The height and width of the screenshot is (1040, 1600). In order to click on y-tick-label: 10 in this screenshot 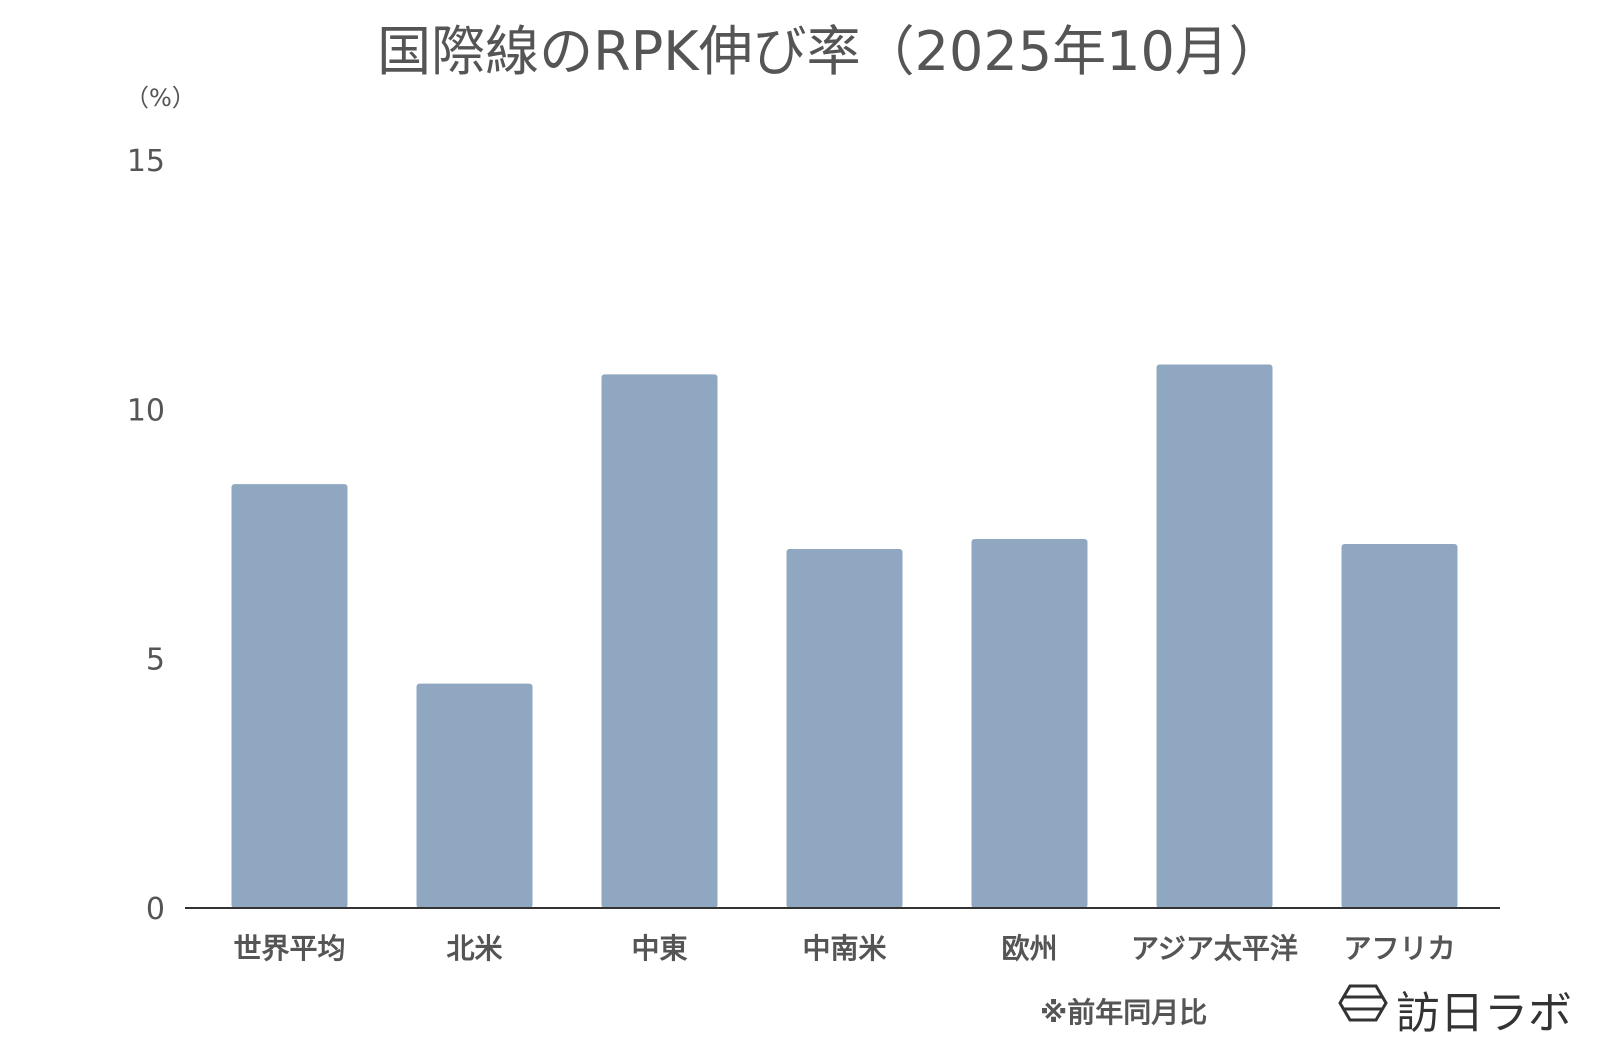, I will do `click(146, 410)`.